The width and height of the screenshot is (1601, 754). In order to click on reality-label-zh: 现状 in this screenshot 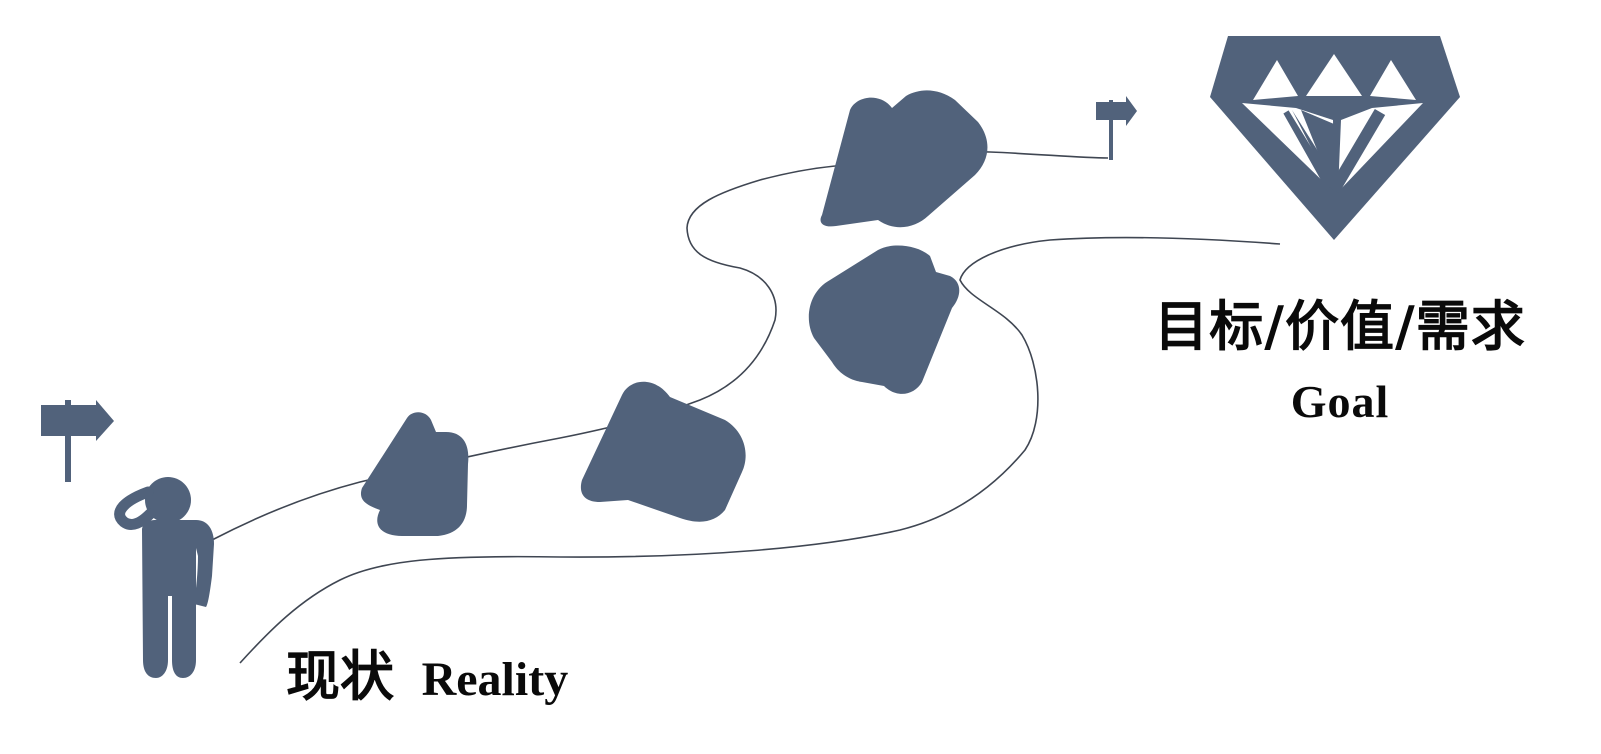, I will do `click(340, 676)`.